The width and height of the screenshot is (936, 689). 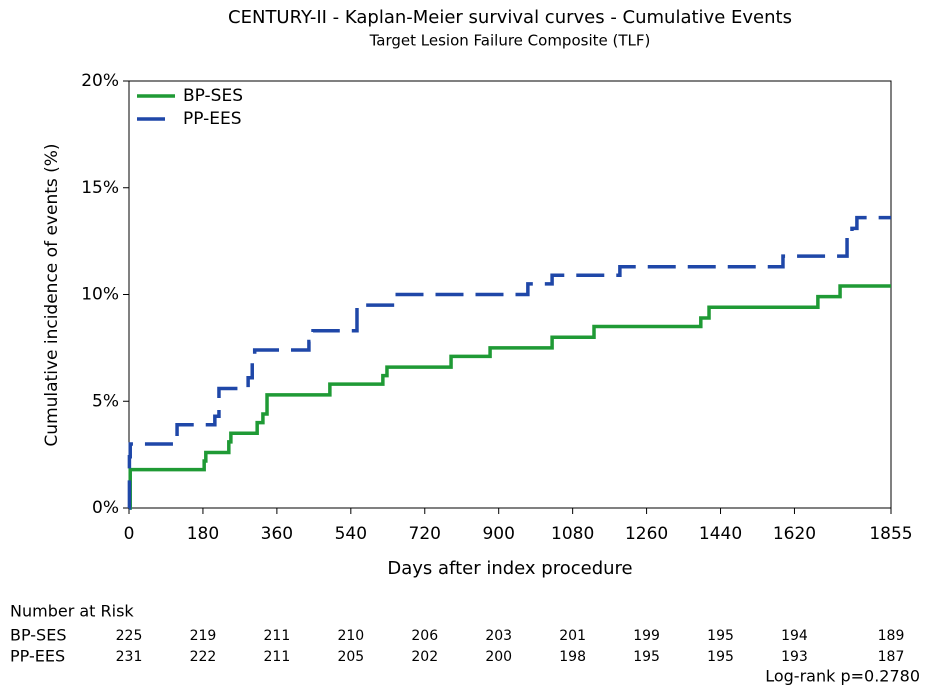 What do you see at coordinates (277, 534) in the screenshot?
I see `x-tick-label: 360` at bounding box center [277, 534].